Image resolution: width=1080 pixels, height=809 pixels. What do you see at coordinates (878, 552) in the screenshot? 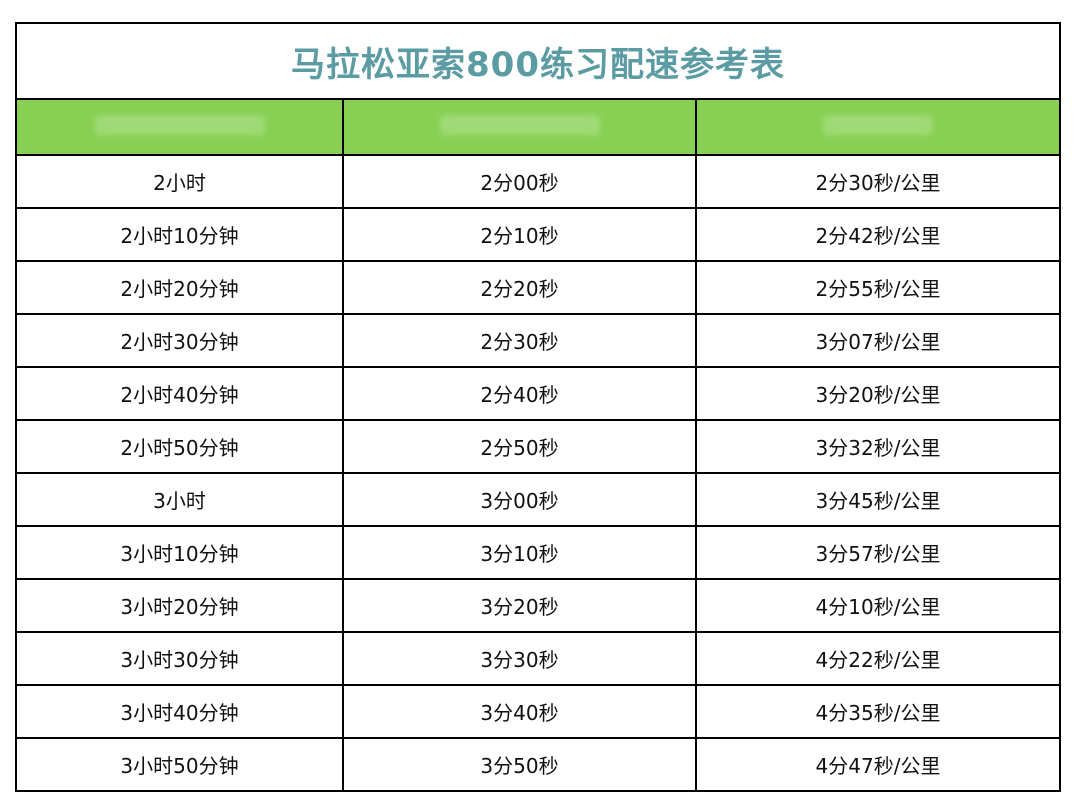
I see `cell-pace: 3分57秒/公里` at bounding box center [878, 552].